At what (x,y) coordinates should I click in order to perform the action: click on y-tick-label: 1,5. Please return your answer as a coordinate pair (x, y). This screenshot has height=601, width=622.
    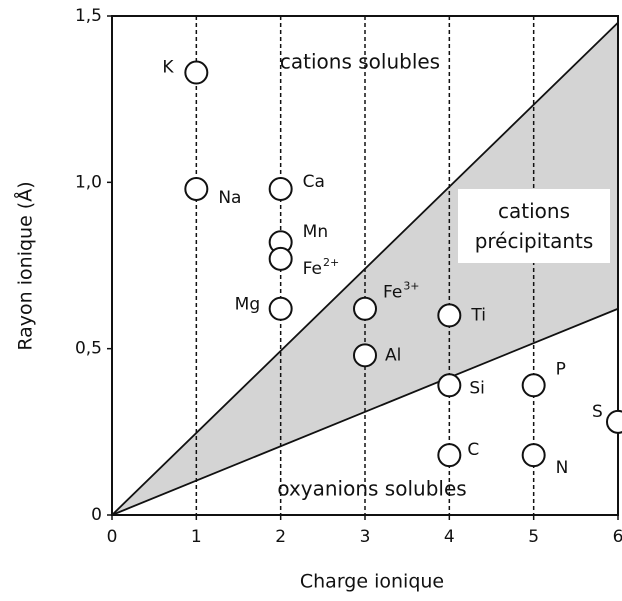
    Looking at the image, I should click on (88, 16).